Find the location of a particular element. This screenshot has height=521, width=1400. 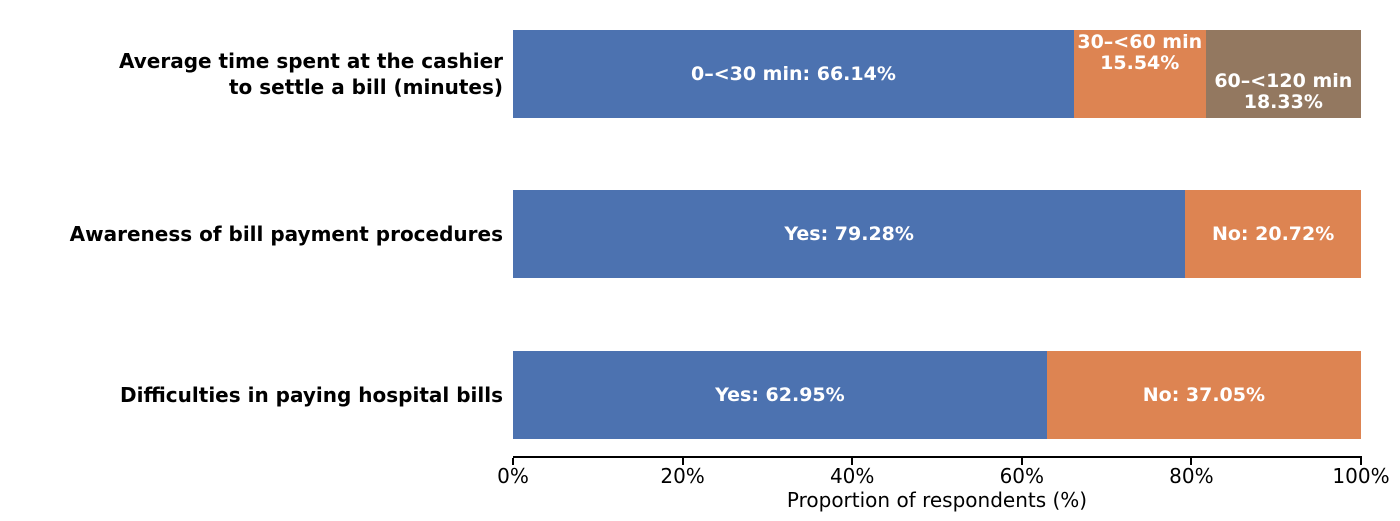

bar-segment: 0–<30 min: 66.14% is located at coordinates (793, 74).